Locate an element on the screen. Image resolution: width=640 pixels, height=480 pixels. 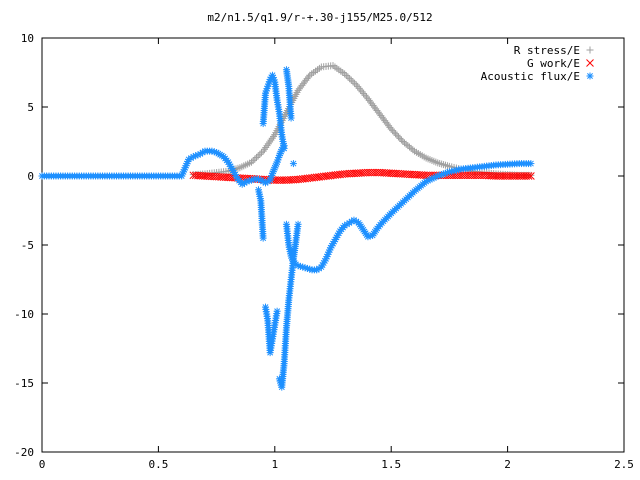
x-tick-label: 2 is located at coordinates (507, 464).